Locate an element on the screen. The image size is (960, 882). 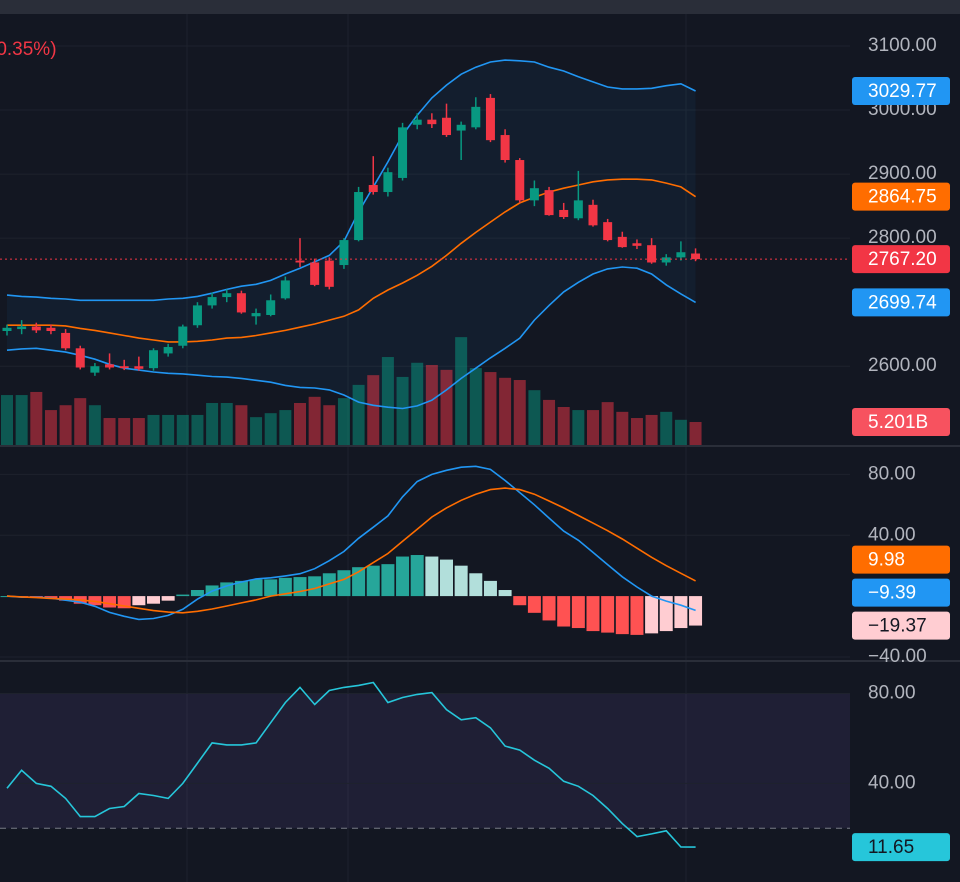
y-tick-label: 2600.00 is located at coordinates (902, 365).